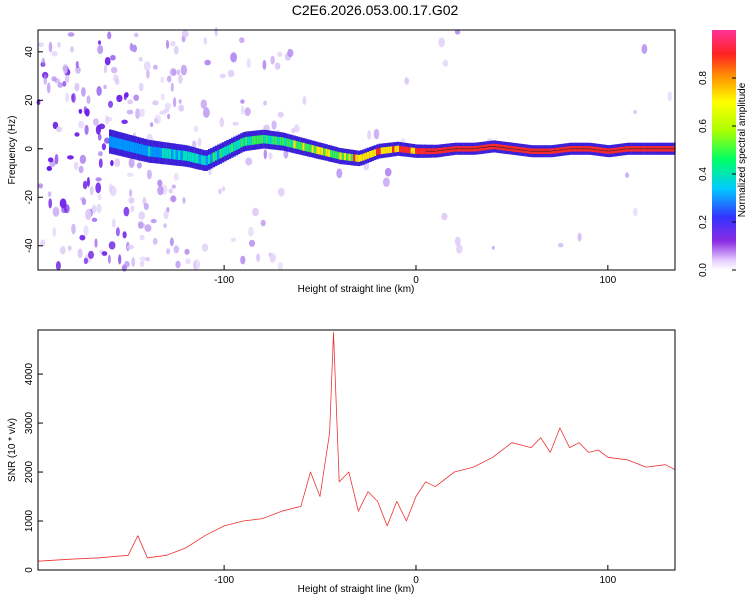  I want to click on figure-title: C2E6.2026.053.00.17.G02, so click(375, 10).